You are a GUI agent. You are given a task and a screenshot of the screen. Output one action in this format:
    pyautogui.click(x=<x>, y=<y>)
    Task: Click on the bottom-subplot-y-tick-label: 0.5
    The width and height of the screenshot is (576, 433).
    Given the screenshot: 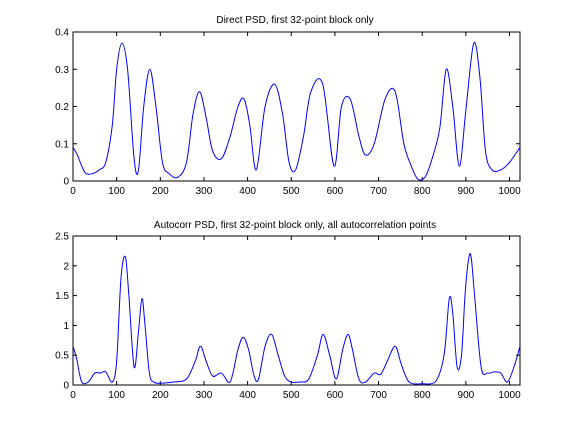 What is the action you would take?
    pyautogui.click(x=62, y=356)
    